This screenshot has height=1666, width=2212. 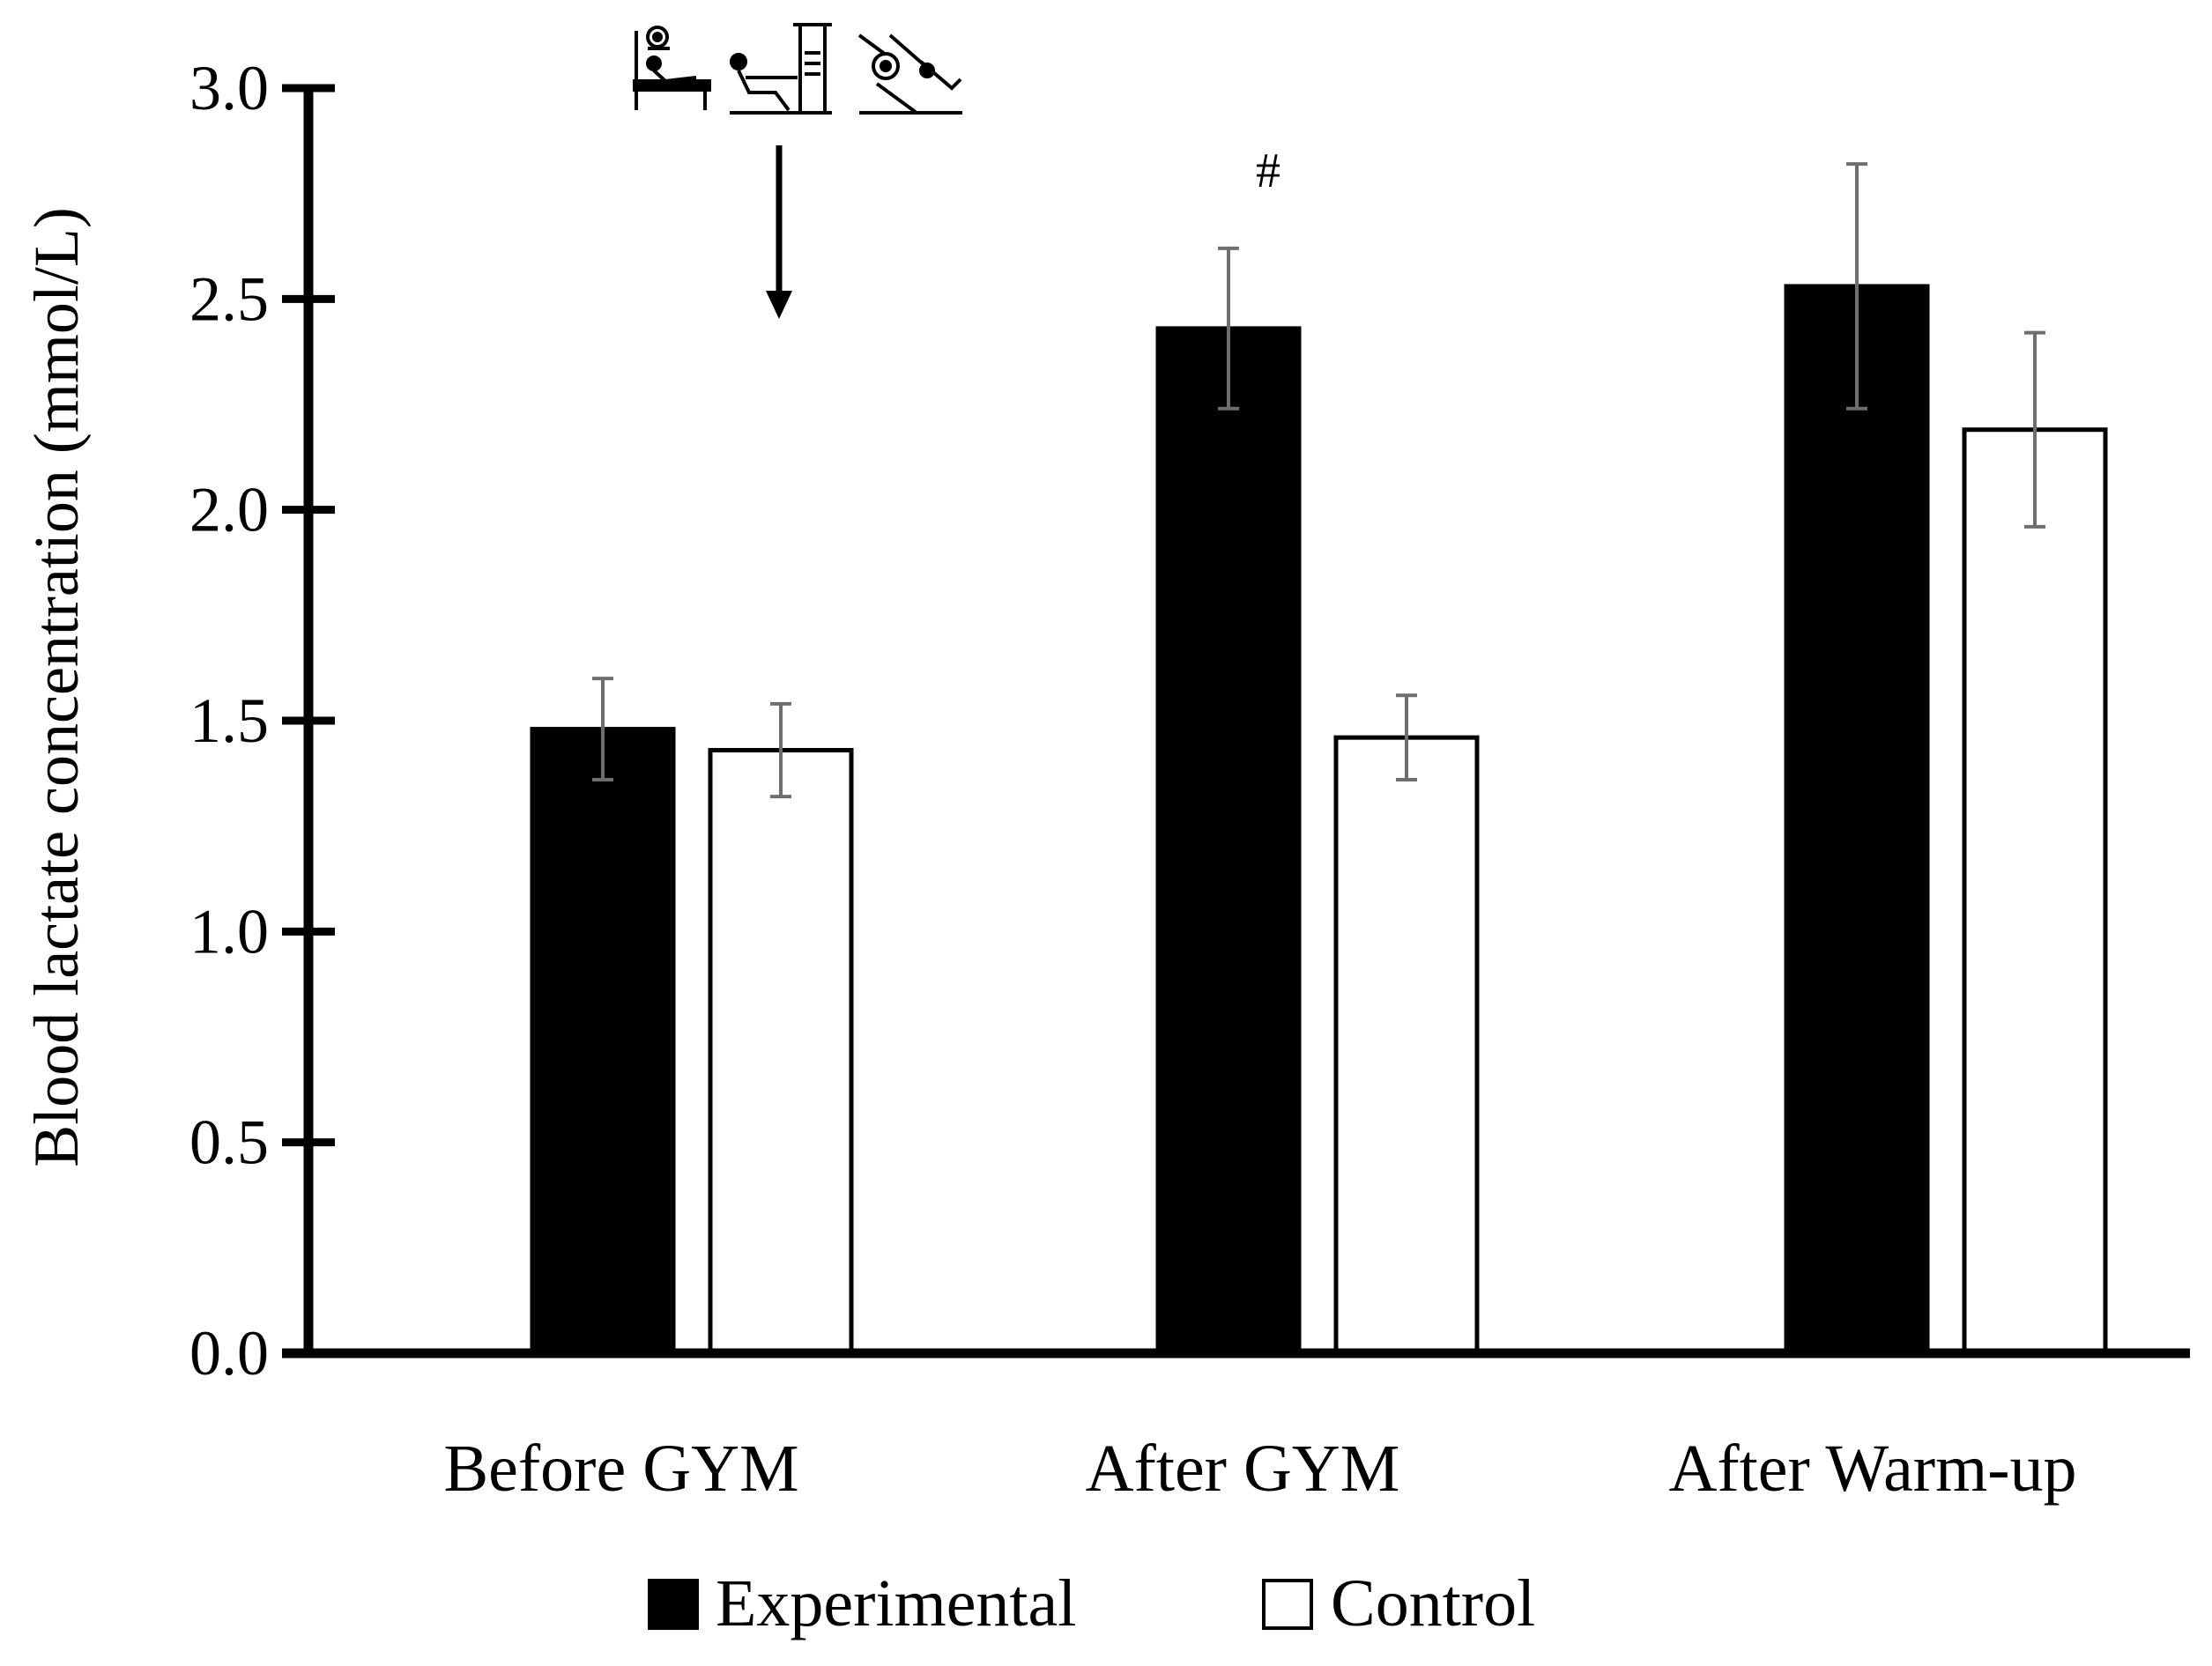 I want to click on bench-press-icon, so click(x=672, y=68).